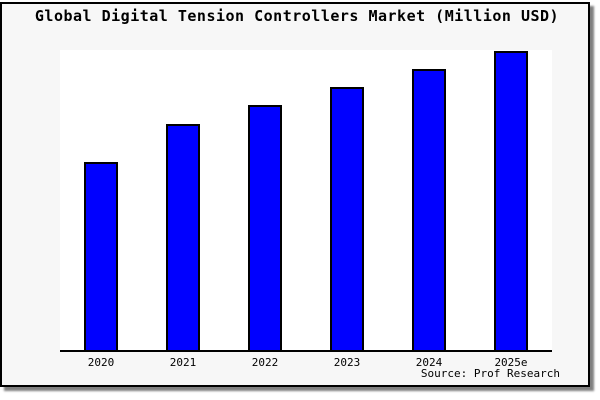 The width and height of the screenshot is (600, 400). Describe the element at coordinates (429, 362) in the screenshot. I see `x-tick-label-2024: 2024` at that location.